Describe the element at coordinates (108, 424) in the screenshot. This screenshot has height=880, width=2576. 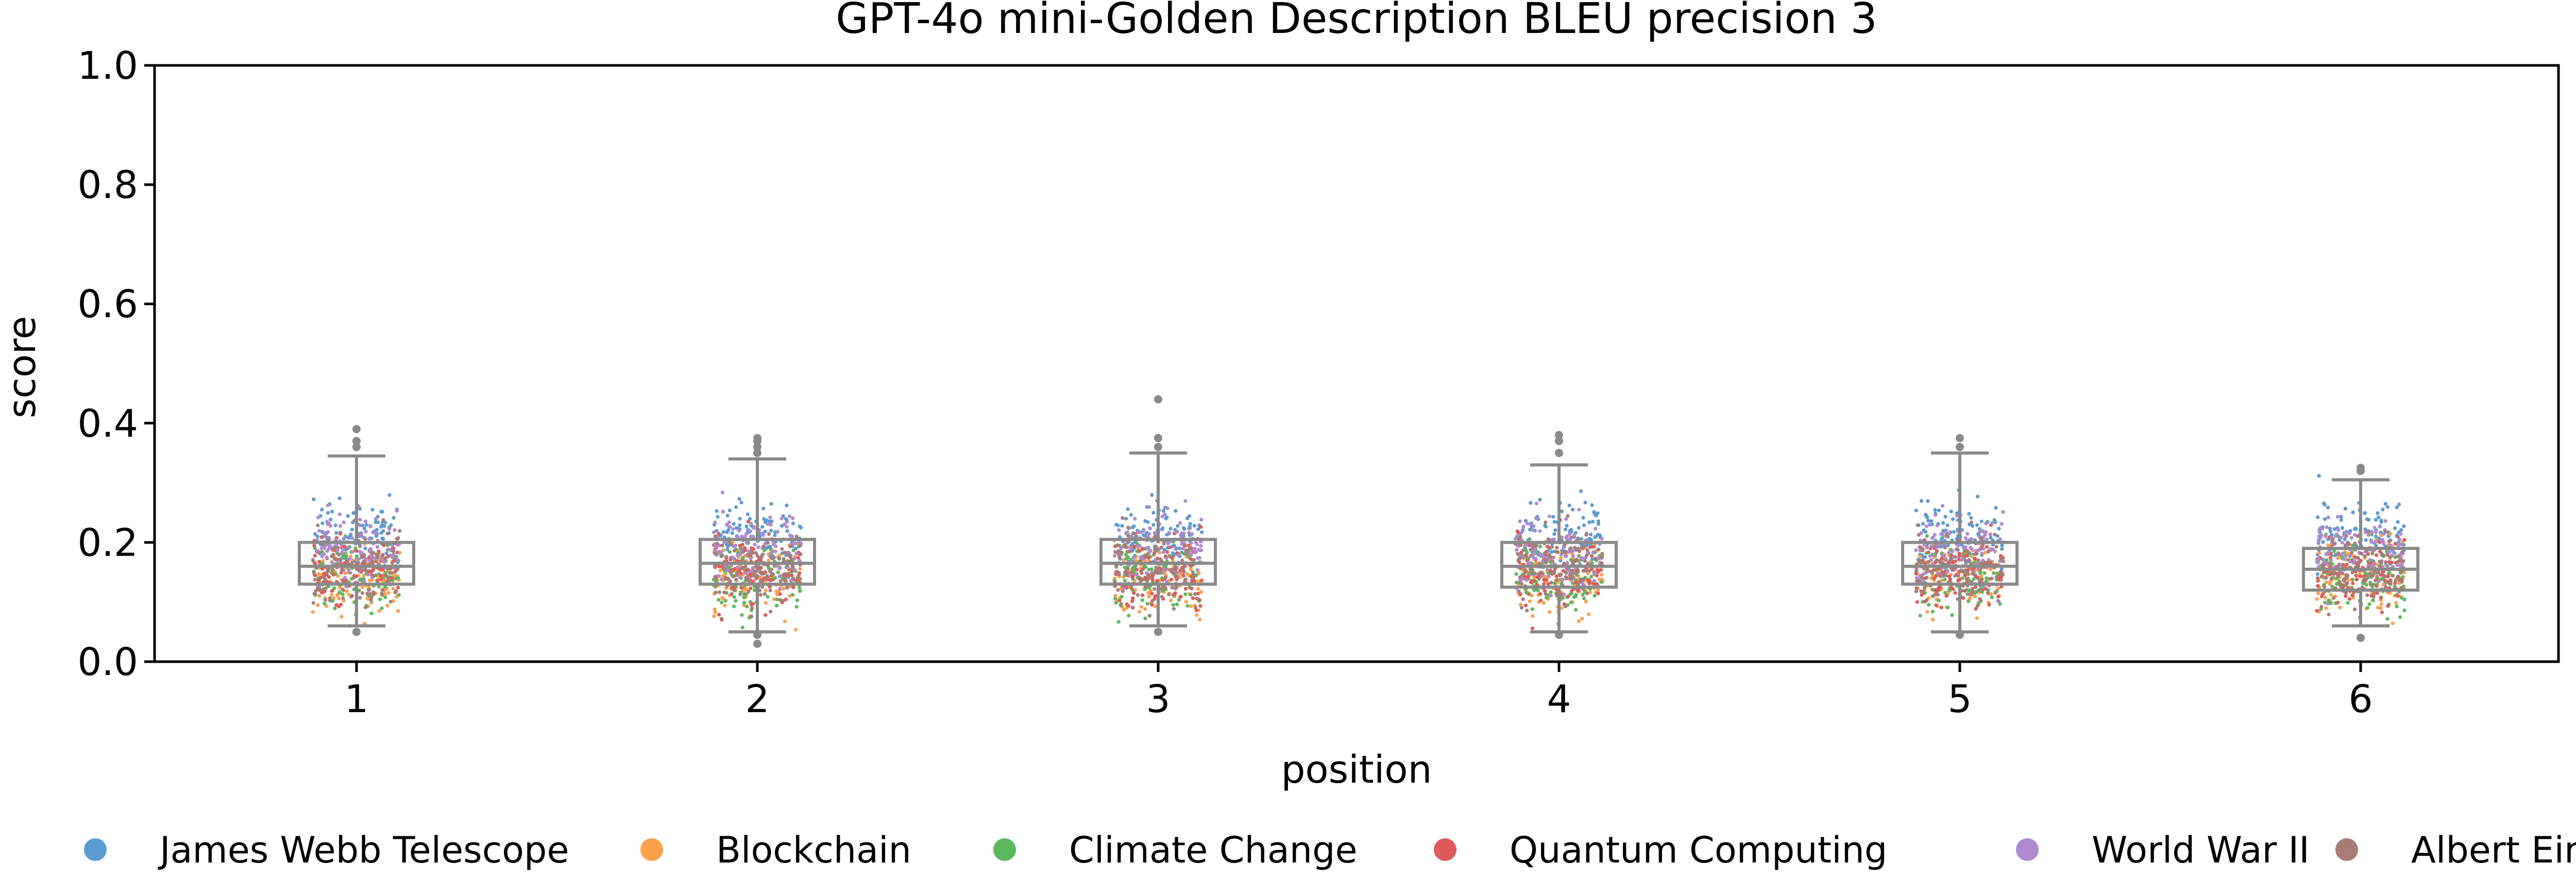
I see `y-tick-label: 0.4` at that location.